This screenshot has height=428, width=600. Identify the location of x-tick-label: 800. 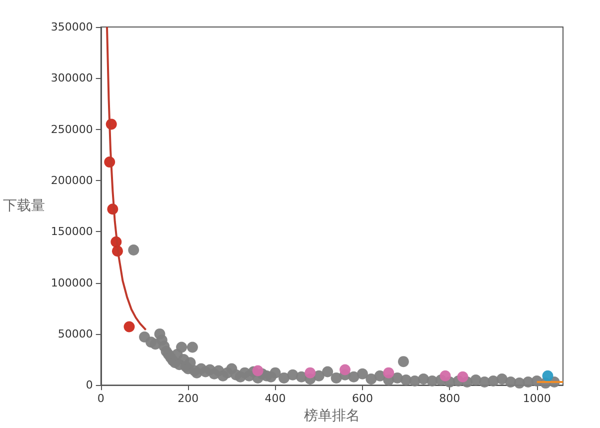
(449, 399).